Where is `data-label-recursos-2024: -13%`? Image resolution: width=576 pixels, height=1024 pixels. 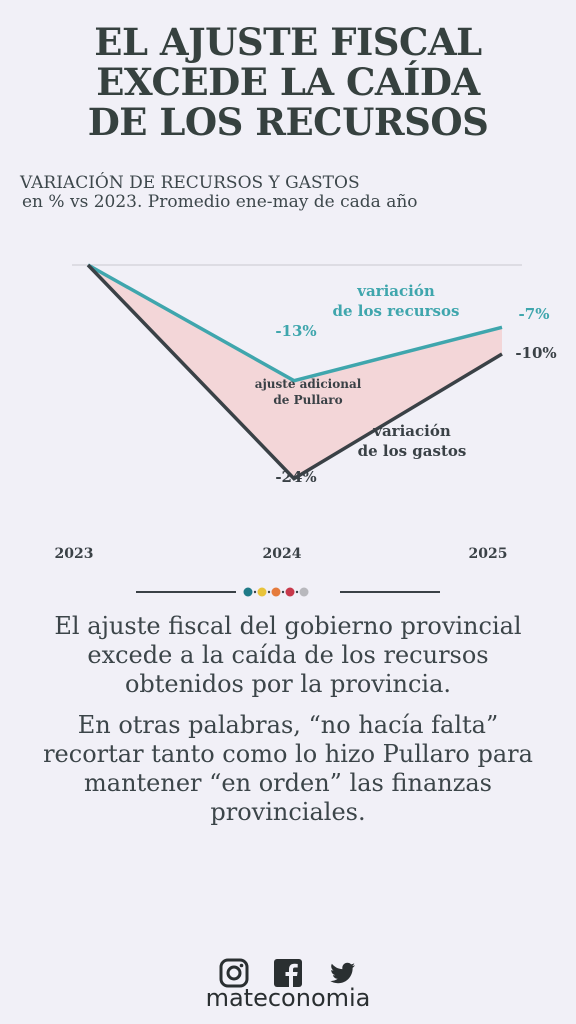
data-label-recursos-2024: -13% is located at coordinates (295, 331).